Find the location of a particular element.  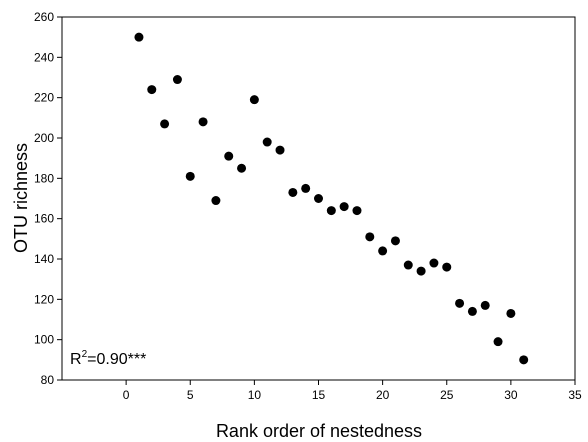

r-squared-base: R is located at coordinates (76, 359).